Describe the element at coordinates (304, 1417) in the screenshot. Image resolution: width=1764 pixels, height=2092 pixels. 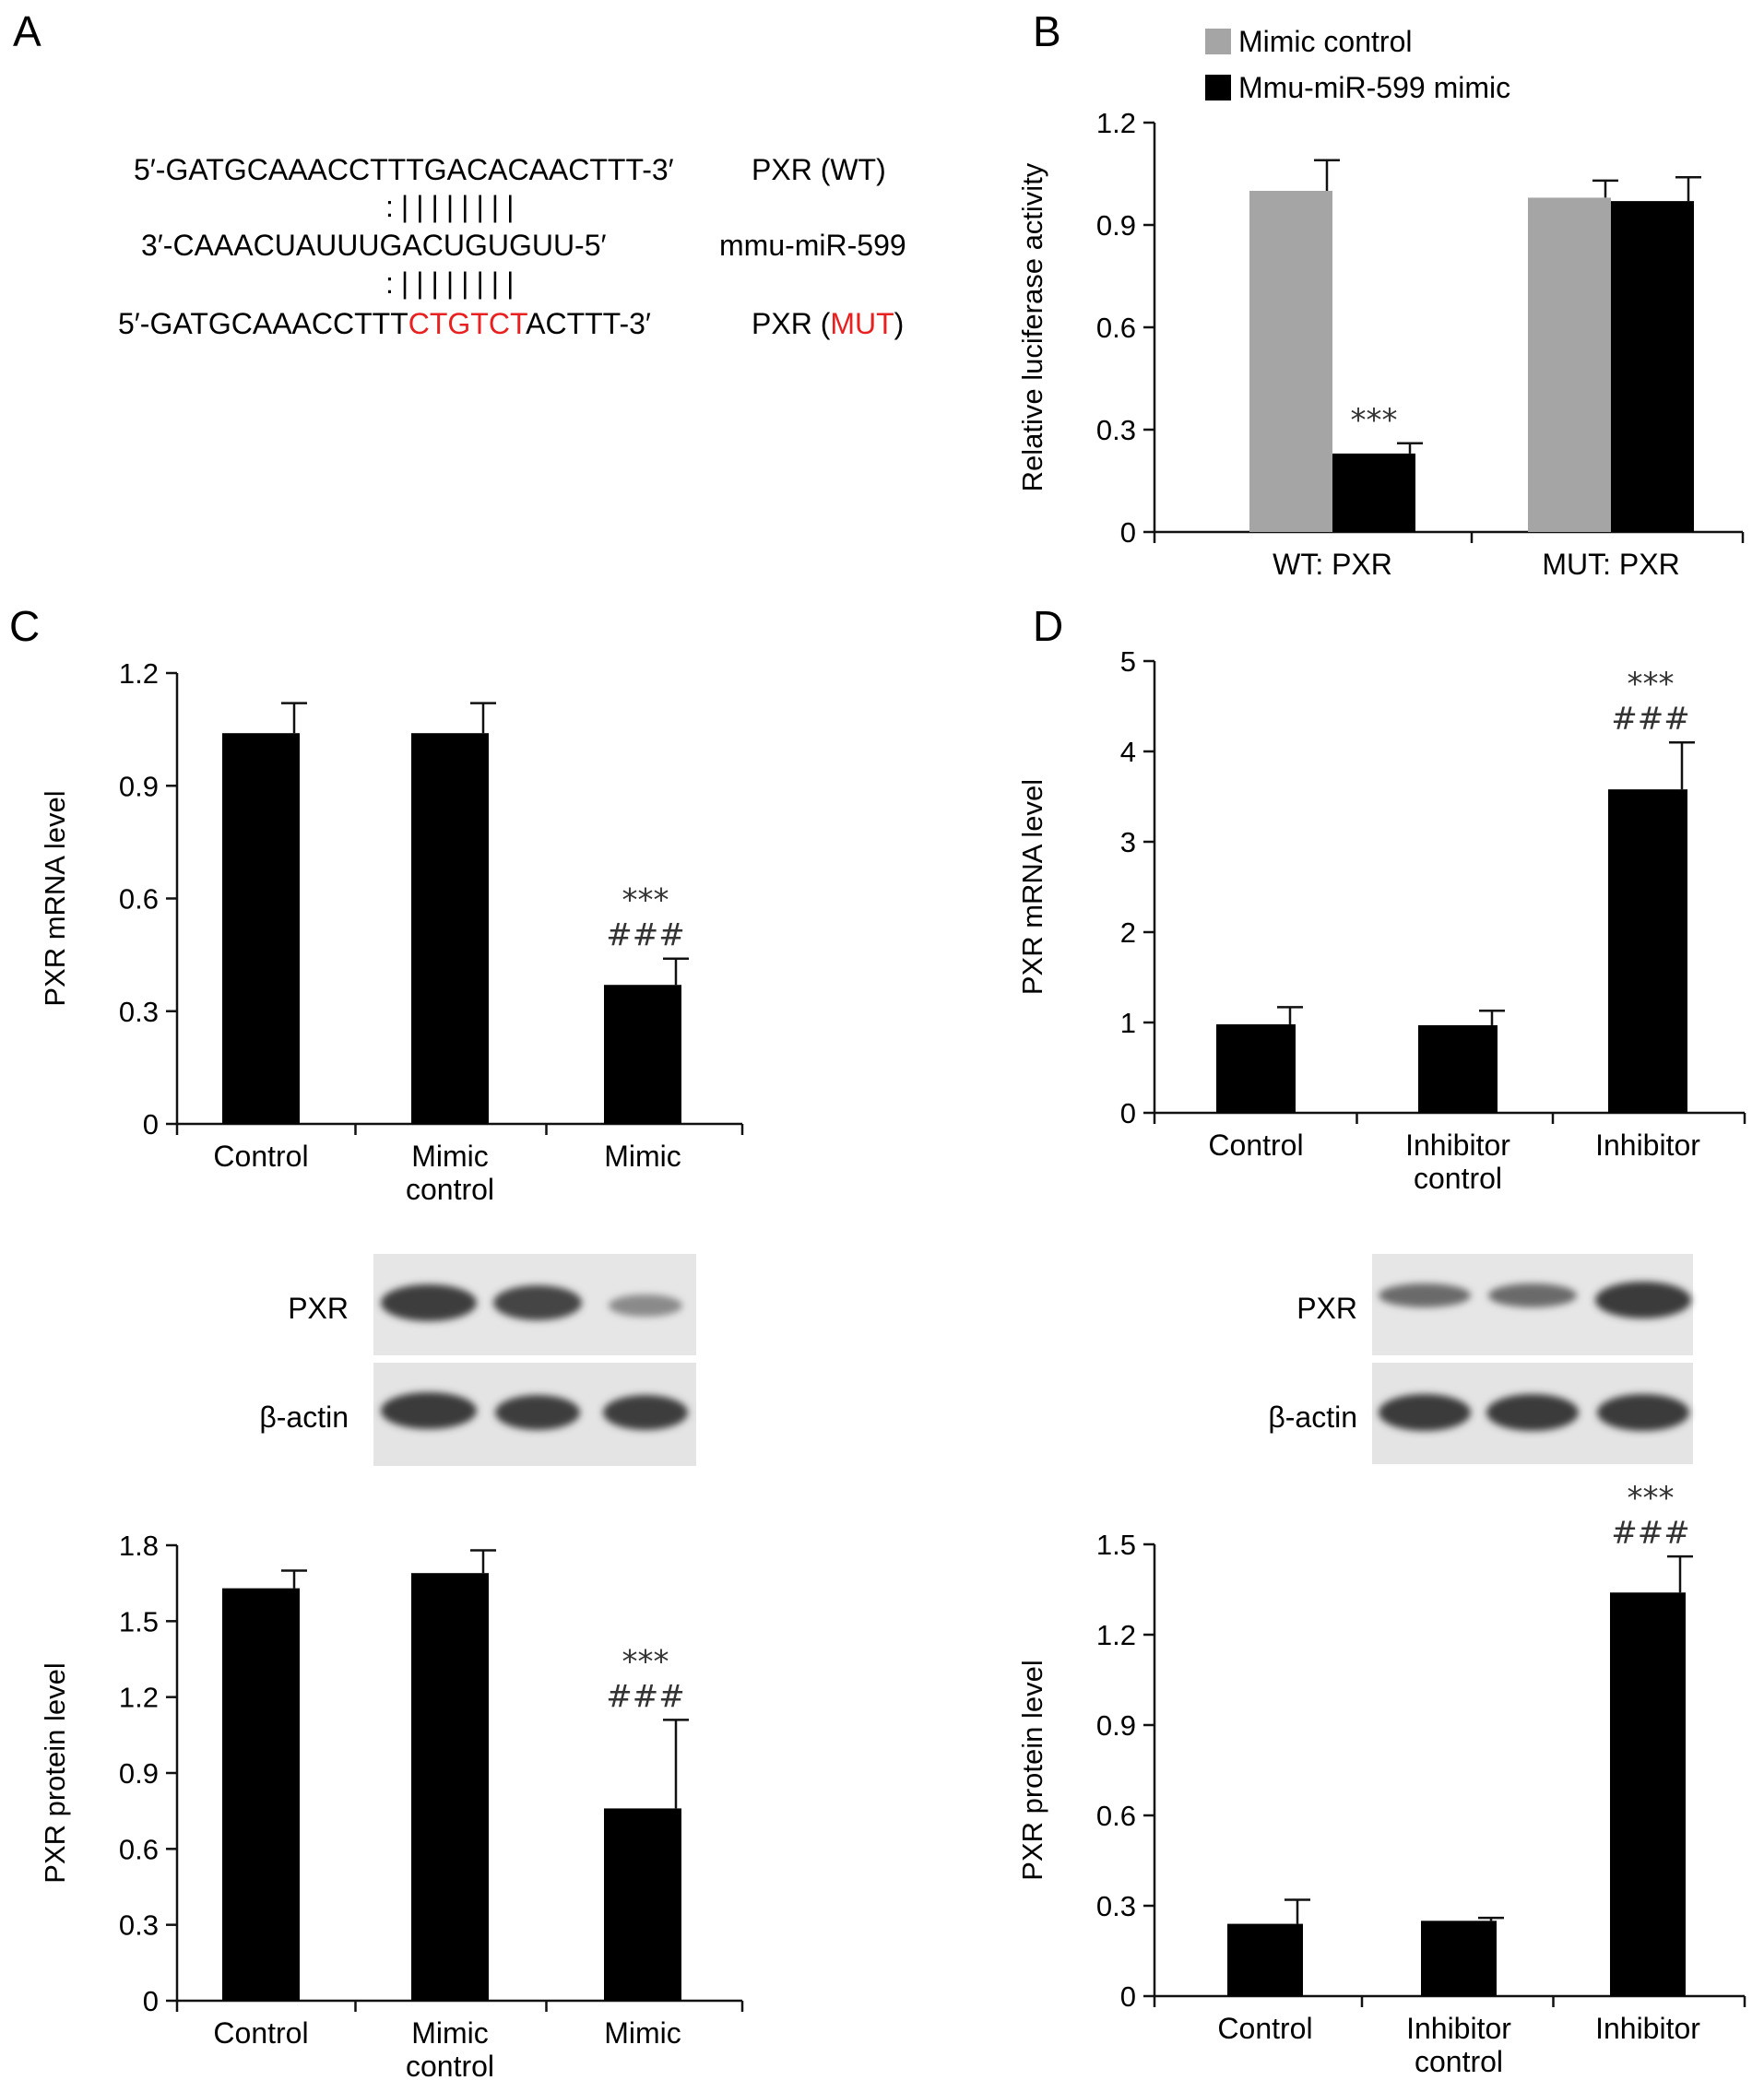
I see `blot-c-actin-label: β-actin` at that location.